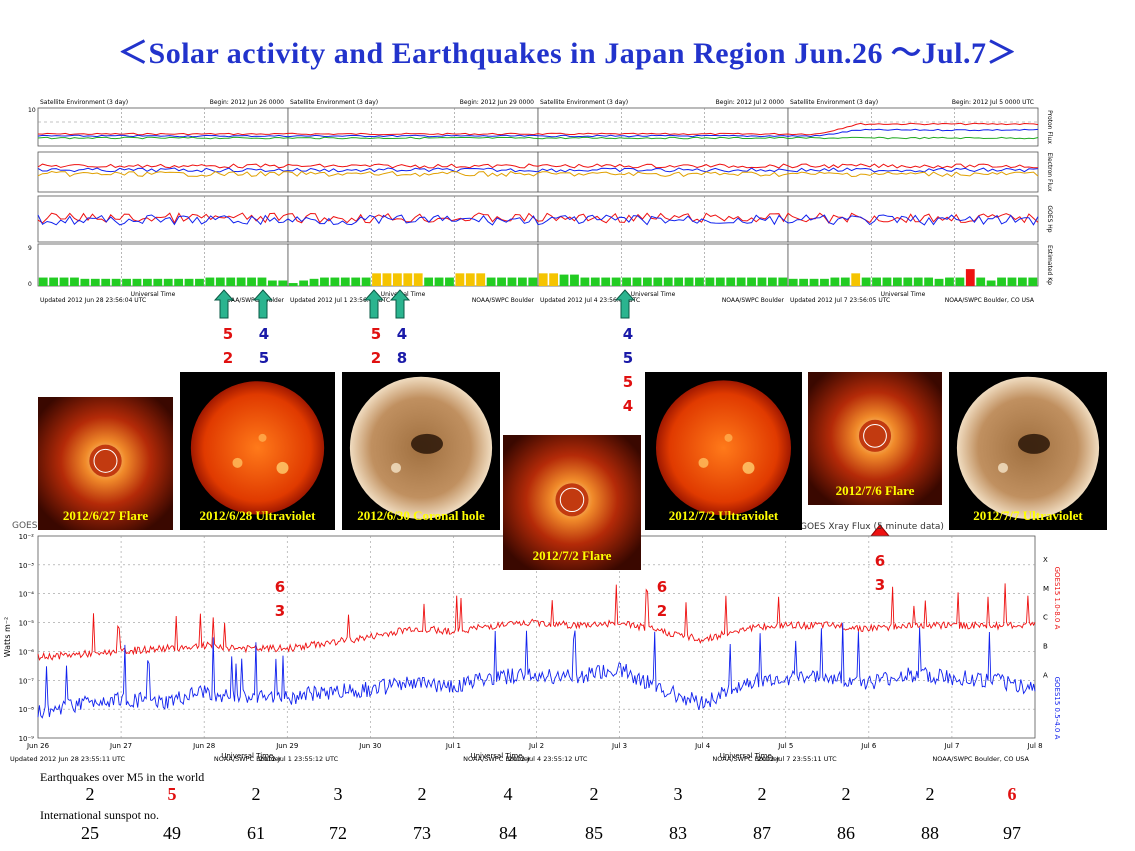  Describe the element at coordinates (872, 527) in the screenshot. I see `xray-header: GOES Xray Flux (5 minute data)` at that location.